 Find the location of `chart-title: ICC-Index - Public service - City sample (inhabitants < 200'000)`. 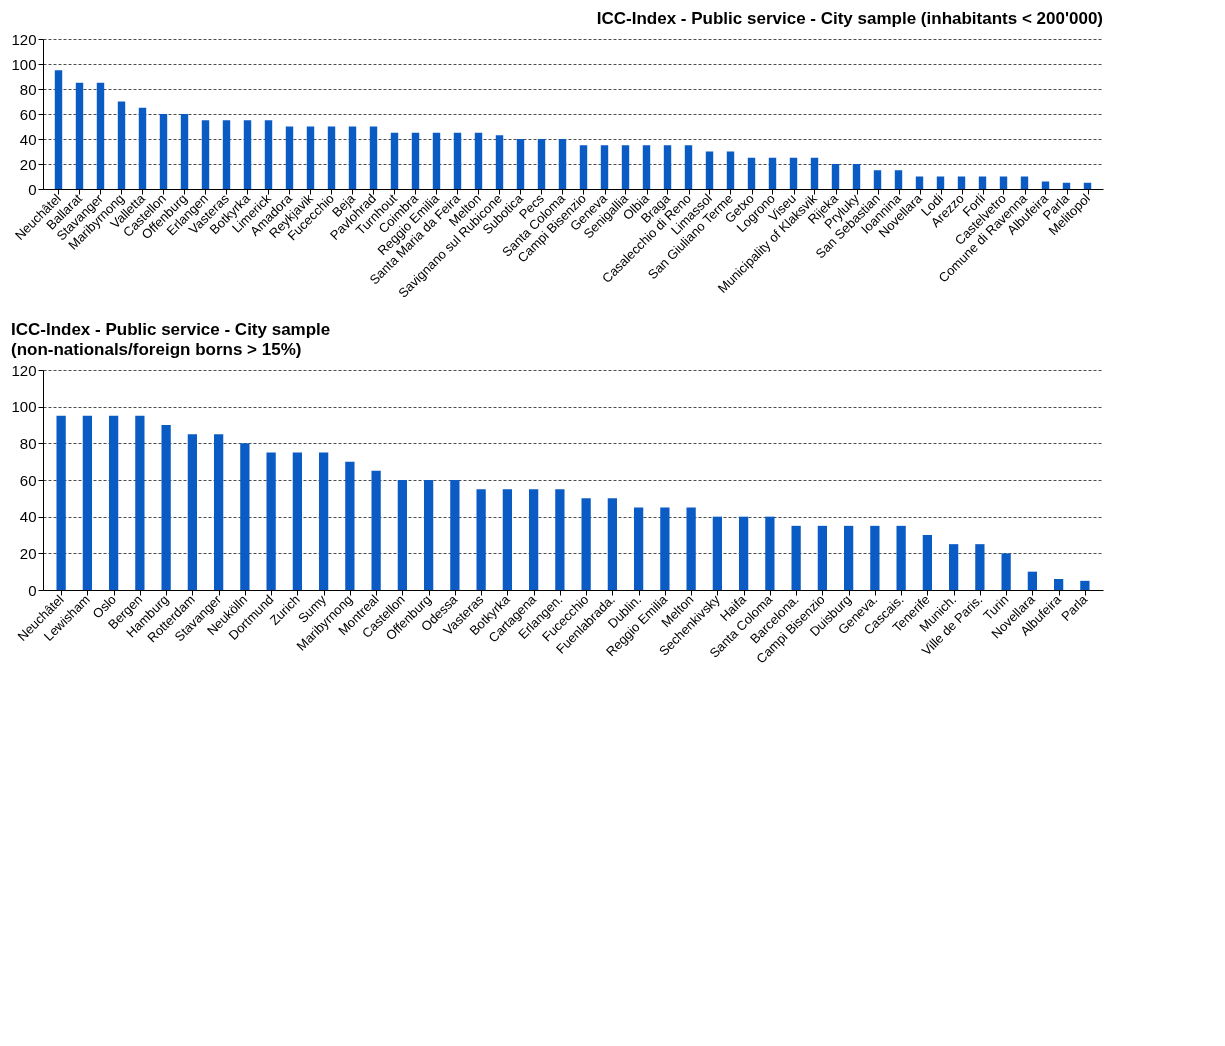

chart-title: ICC-Index - Public service - City sample (inhabitants < 200'000) is located at coordinates (849, 18).